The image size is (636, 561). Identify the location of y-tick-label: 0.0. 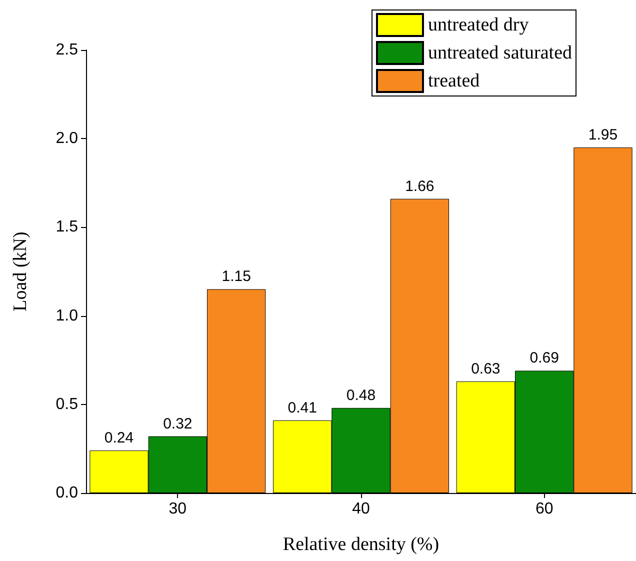
(67, 493).